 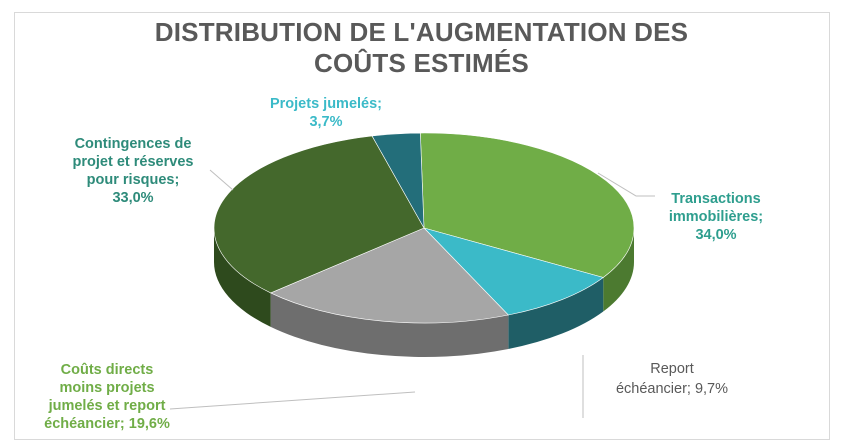 I want to click on data-label-0-line-1: immobilières;, so click(x=716, y=217).